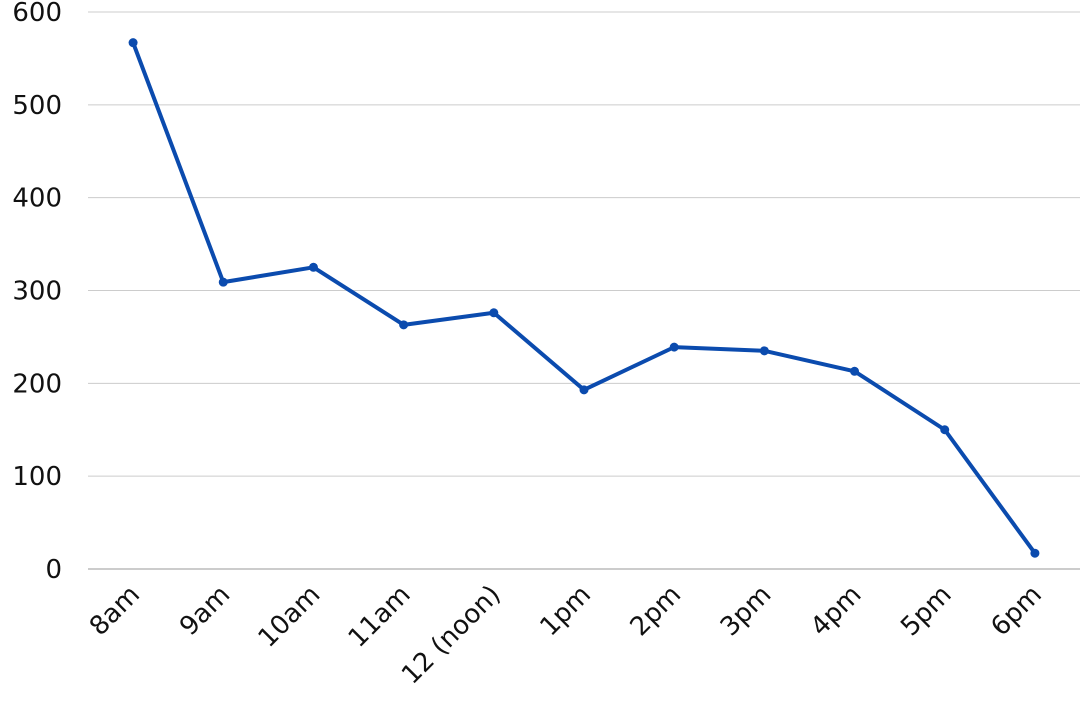 This screenshot has width=1080, height=714. I want to click on x-tick-label: 9am, so click(205, 611).